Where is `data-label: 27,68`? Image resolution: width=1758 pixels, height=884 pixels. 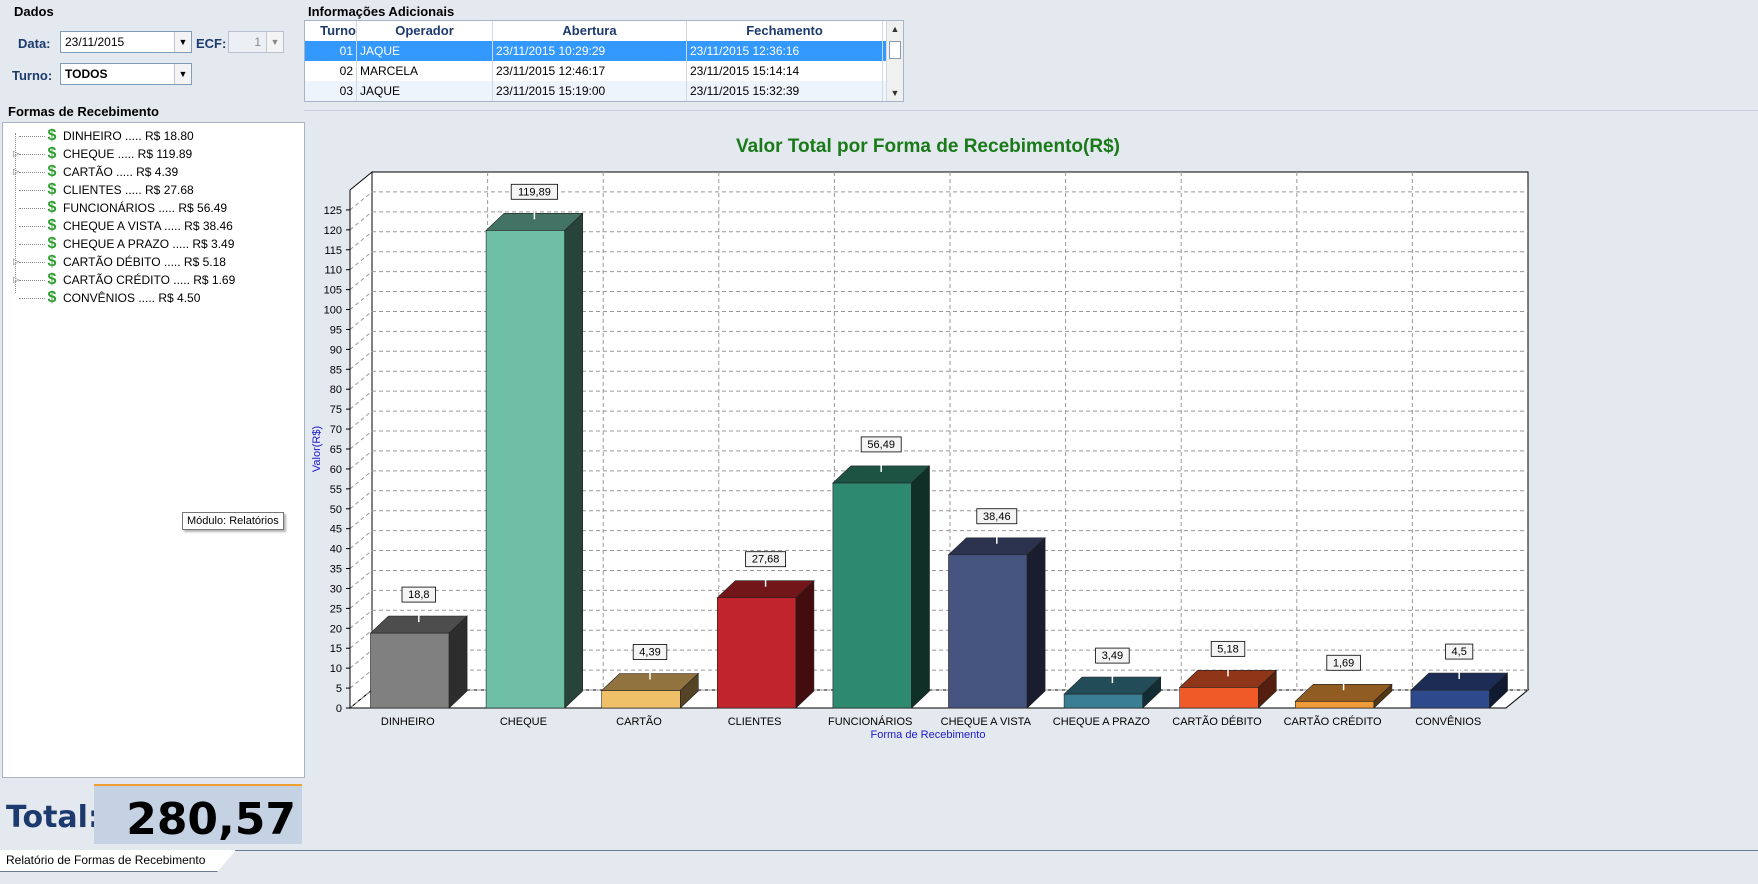
data-label: 27,68 is located at coordinates (766, 560).